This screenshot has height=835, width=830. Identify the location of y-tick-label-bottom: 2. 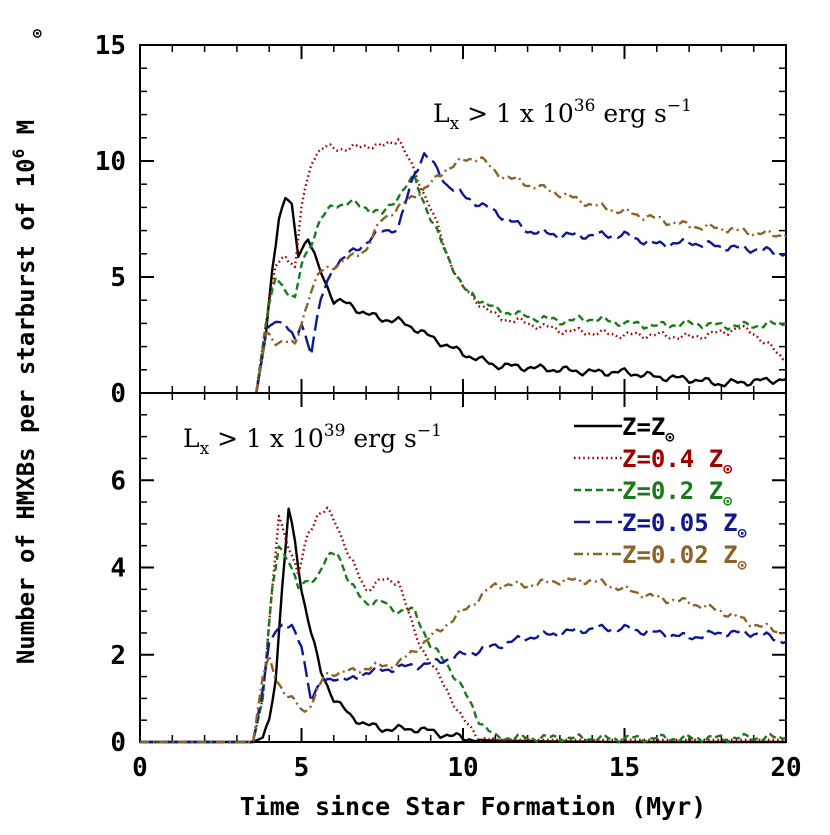
(118, 656).